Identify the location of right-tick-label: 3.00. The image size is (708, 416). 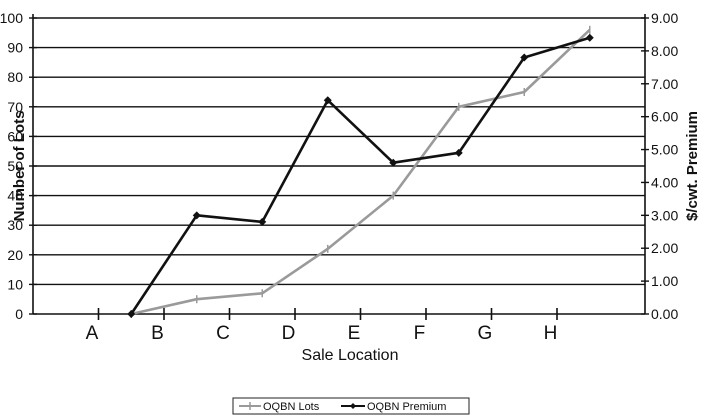
(664, 215).